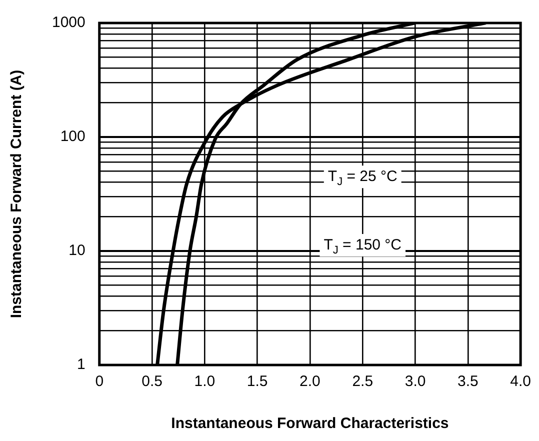 The width and height of the screenshot is (539, 441). Describe the element at coordinates (73, 137) in the screenshot. I see `y-tick-label: 100` at that location.